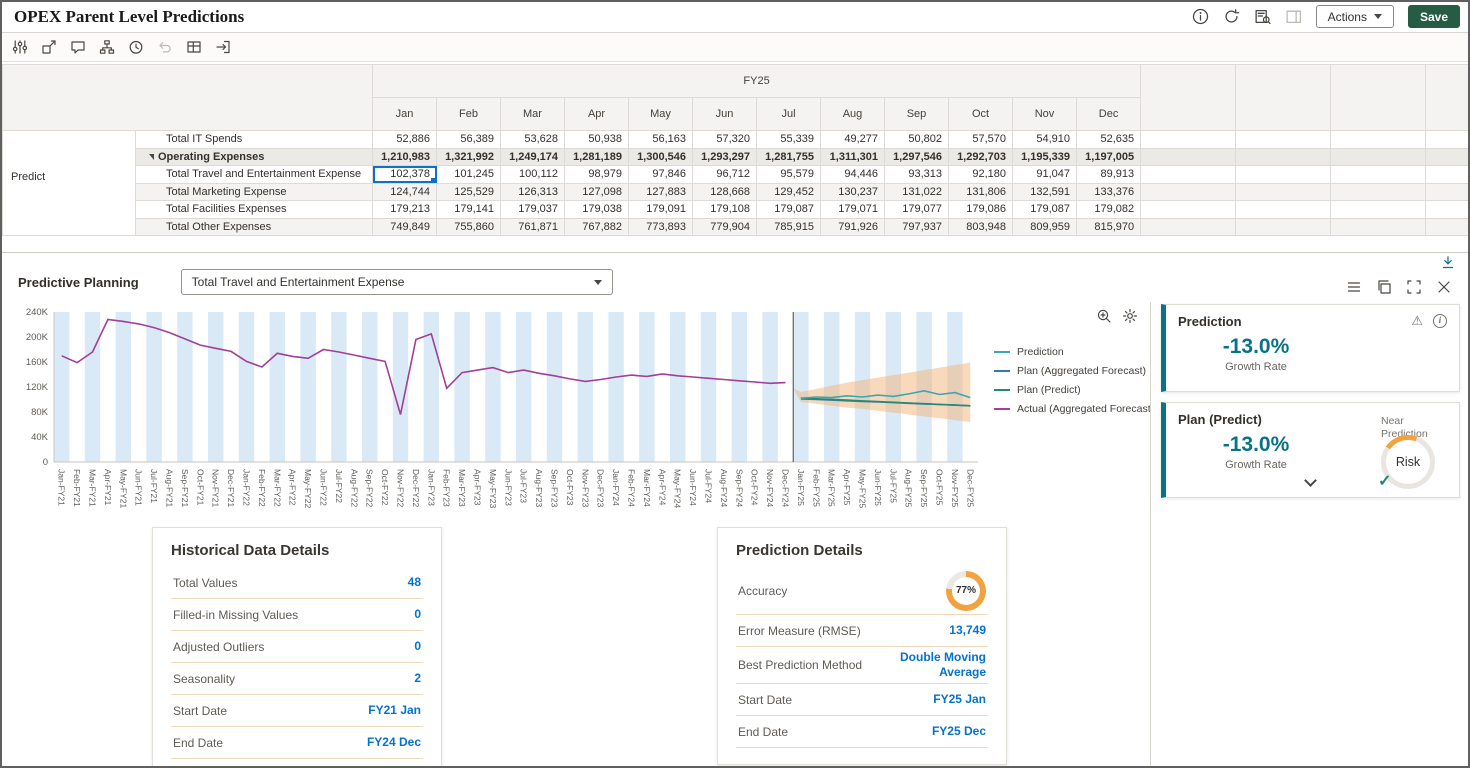  I want to click on grid-cell: 102,378, so click(404, 174).